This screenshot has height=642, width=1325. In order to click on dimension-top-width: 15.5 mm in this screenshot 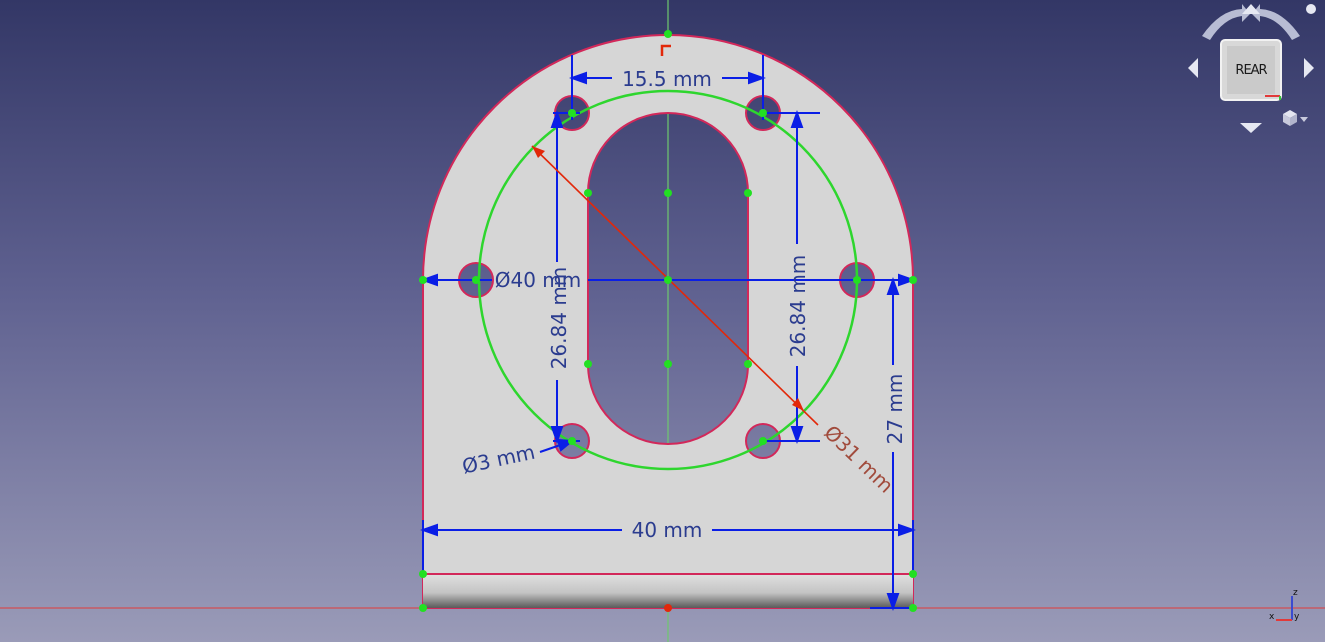, I will do `click(667, 79)`.